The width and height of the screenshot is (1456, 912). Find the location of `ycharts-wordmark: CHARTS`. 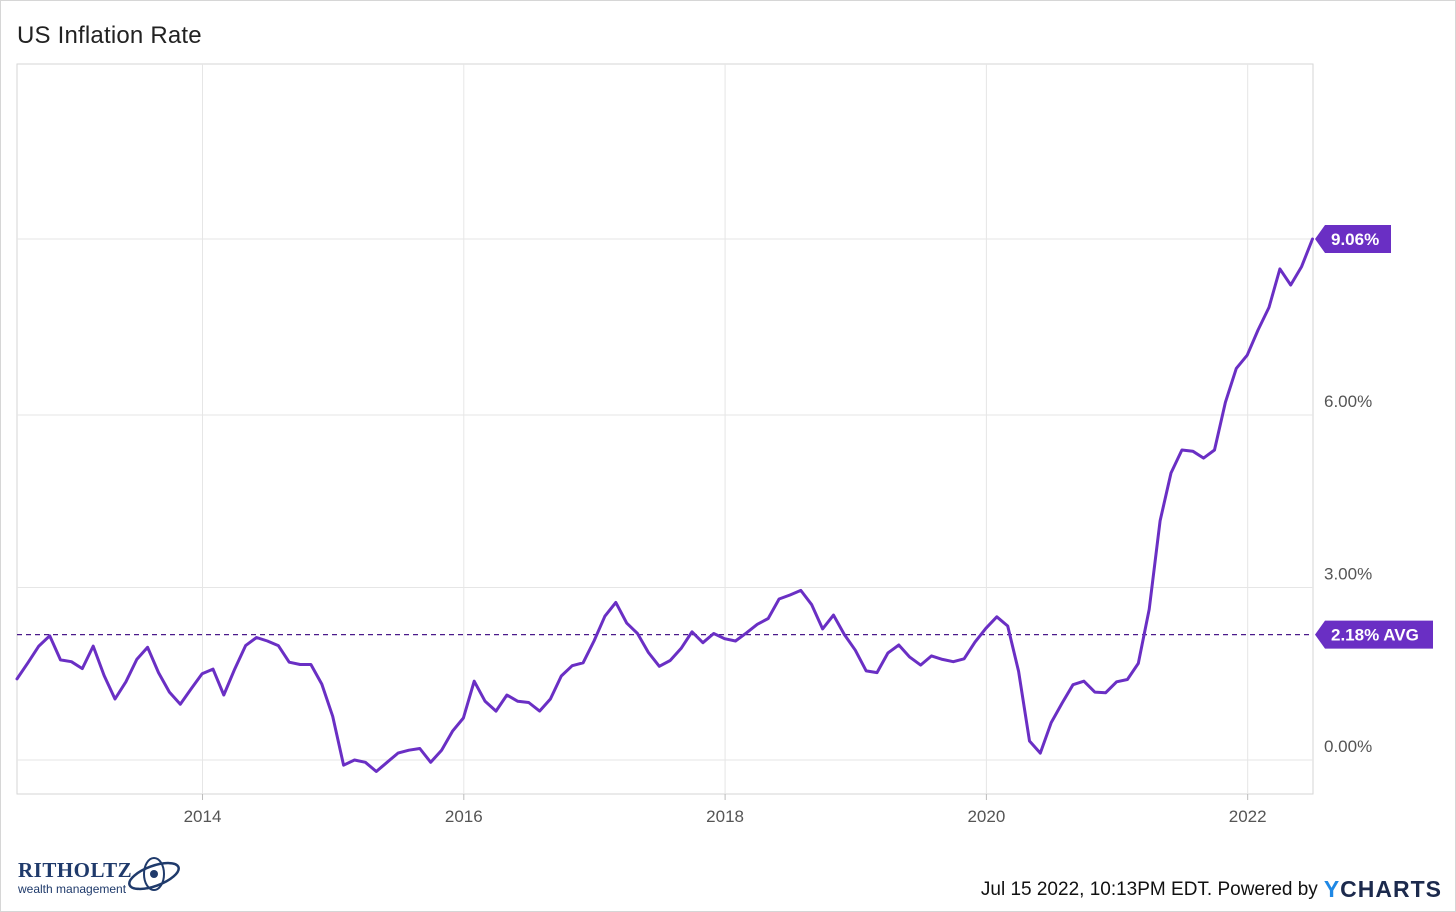

ycharts-wordmark: CHARTS is located at coordinates (1391, 889).